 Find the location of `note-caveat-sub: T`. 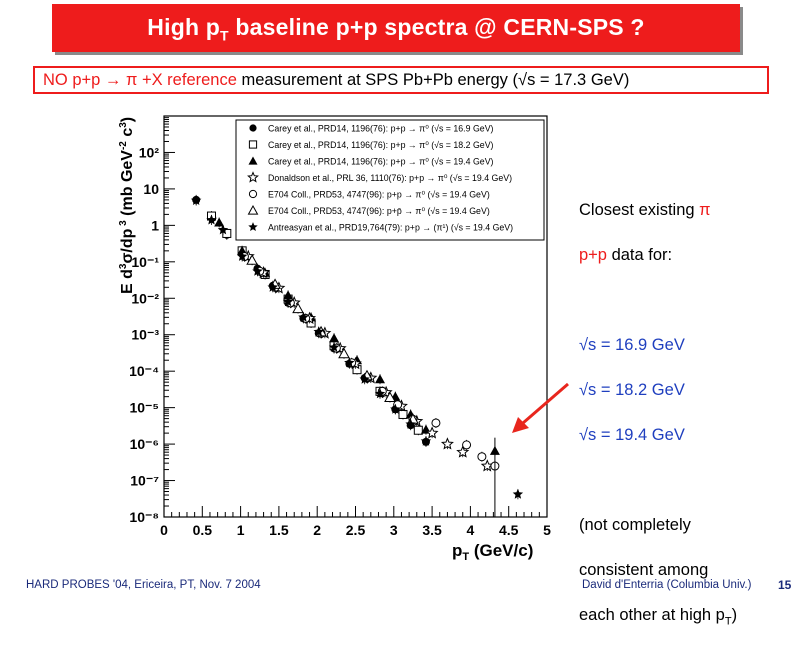

note-caveat-sub: T is located at coordinates (728, 620).